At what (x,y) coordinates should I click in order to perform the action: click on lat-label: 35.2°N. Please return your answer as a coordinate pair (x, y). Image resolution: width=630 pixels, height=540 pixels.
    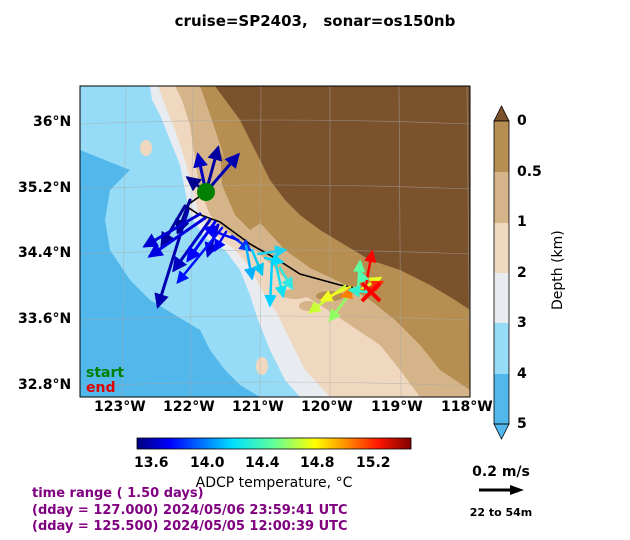
    Looking at the image, I should click on (45, 188).